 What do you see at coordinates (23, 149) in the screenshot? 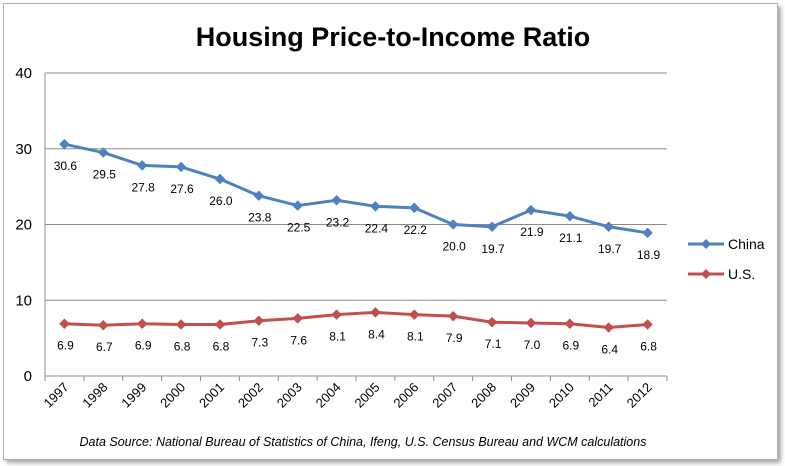
I see `y-tick-label-30: 30` at bounding box center [23, 149].